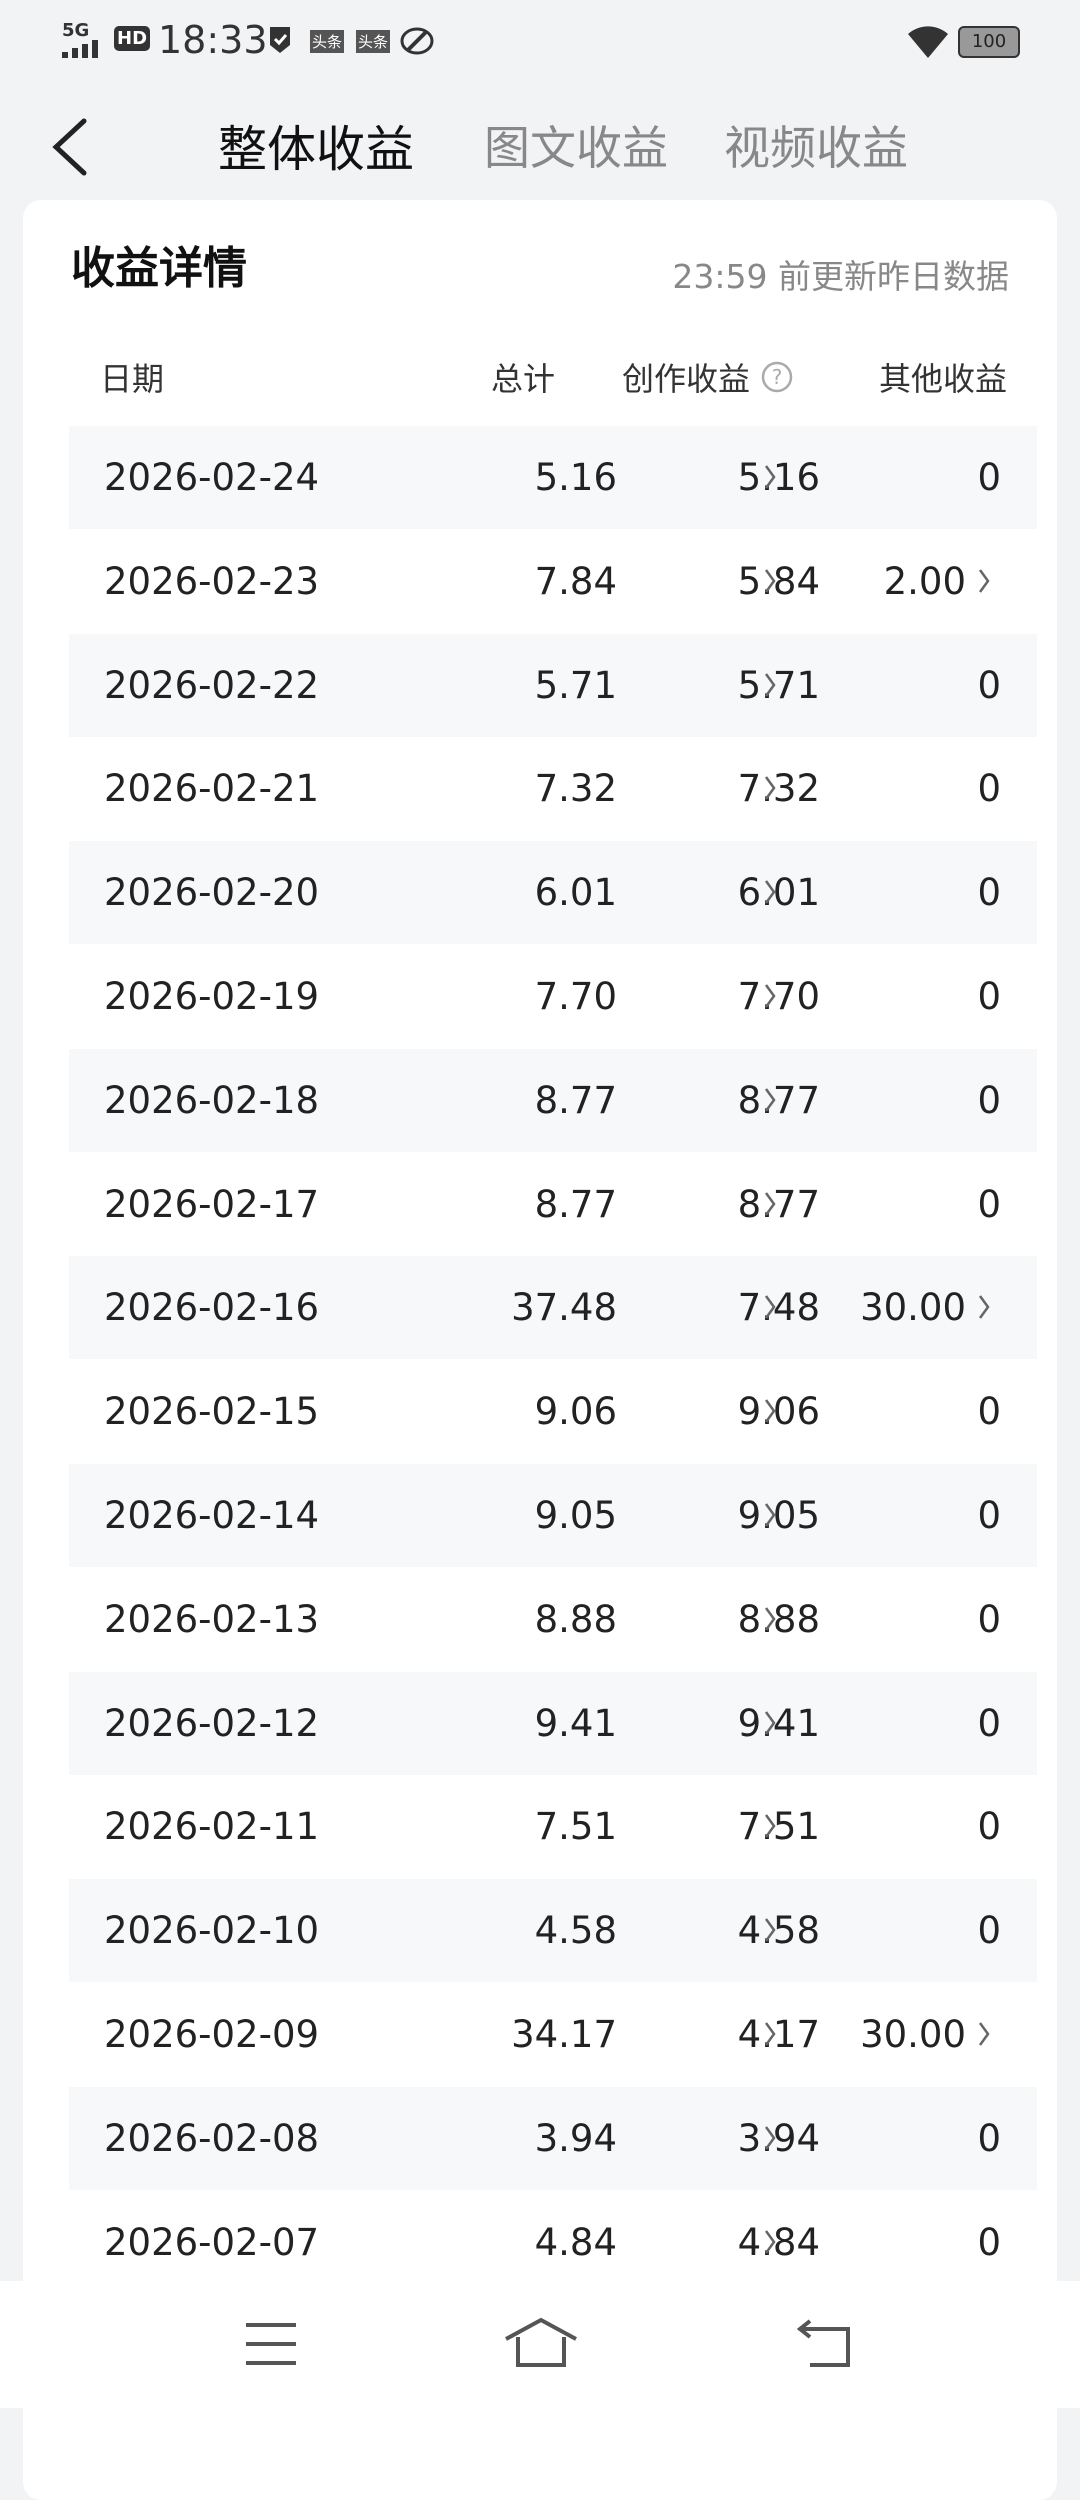 The image size is (1080, 2500). Describe the element at coordinates (553, 2138) in the screenshot. I see `table-row: 2026-02-08 3.94 3.94 0` at that location.